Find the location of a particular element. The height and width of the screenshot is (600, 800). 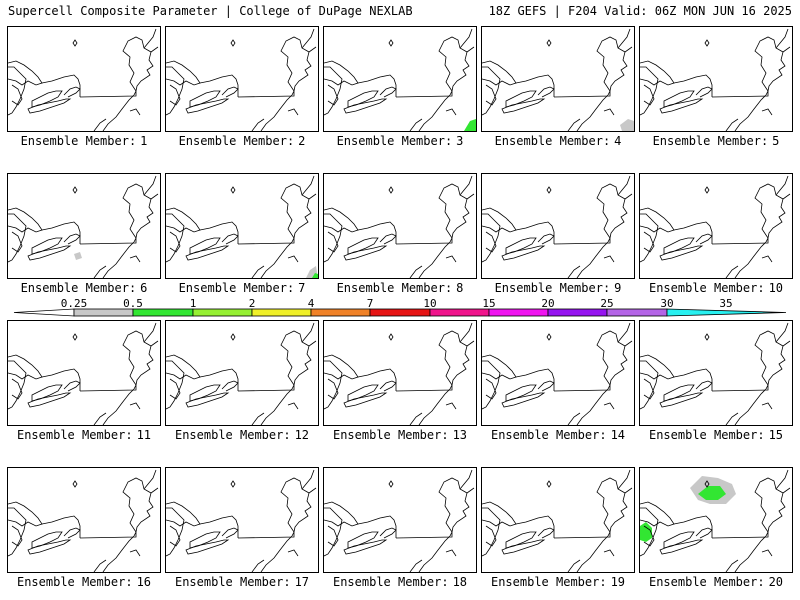

member-label: Ensemble Member: 5 is located at coordinates (716, 141).